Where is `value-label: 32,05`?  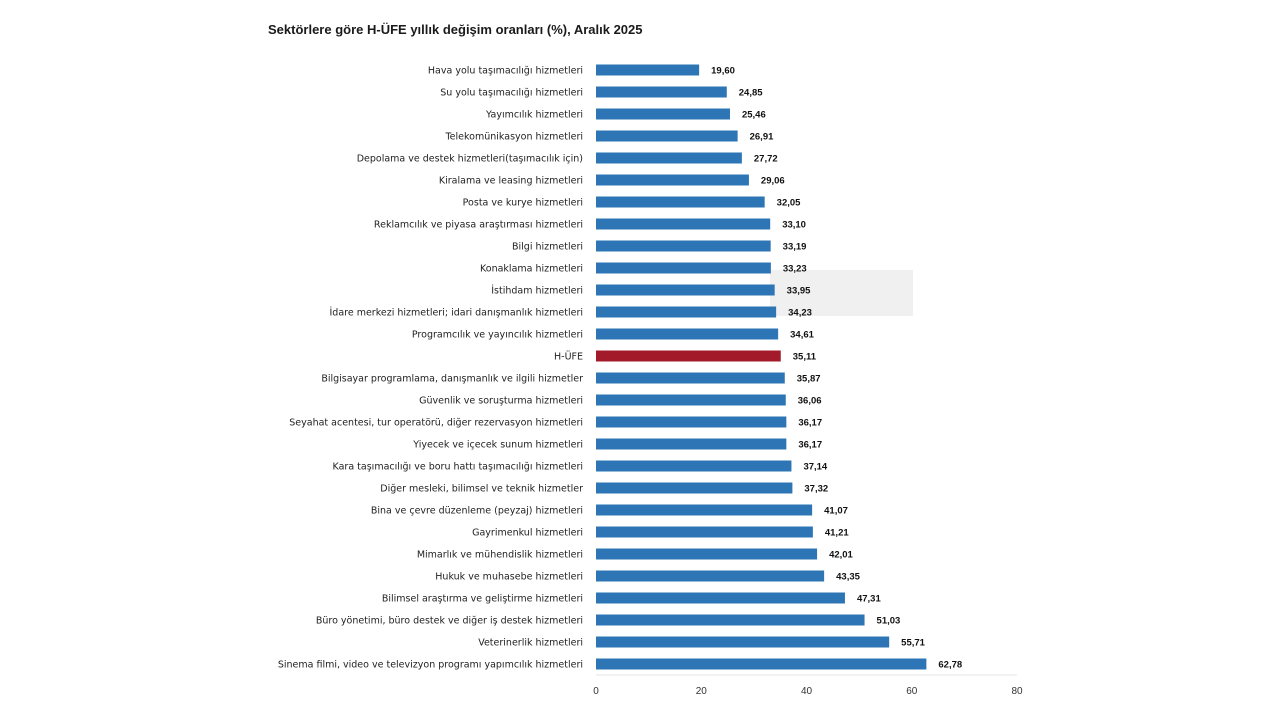
value-label: 32,05 is located at coordinates (789, 203).